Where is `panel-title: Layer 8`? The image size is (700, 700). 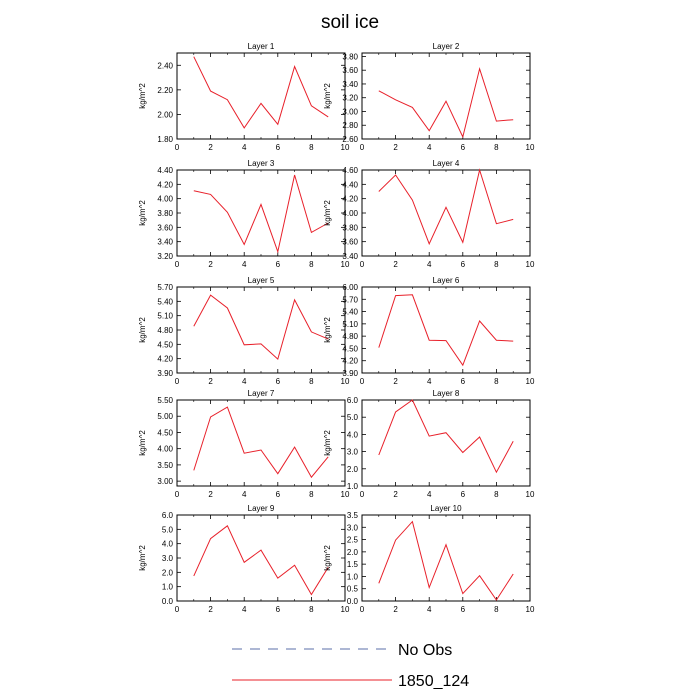 panel-title: Layer 8 is located at coordinates (446, 393).